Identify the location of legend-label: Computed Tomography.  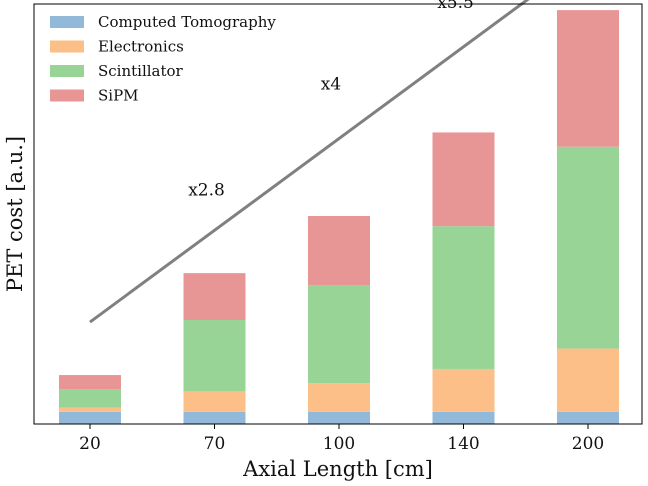
(187, 22).